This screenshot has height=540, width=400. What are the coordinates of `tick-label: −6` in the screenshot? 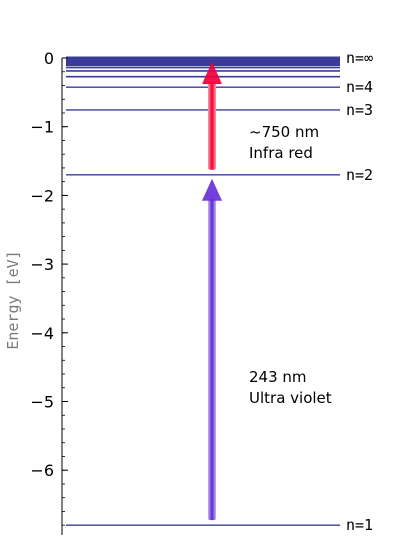 It's located at (42, 470).